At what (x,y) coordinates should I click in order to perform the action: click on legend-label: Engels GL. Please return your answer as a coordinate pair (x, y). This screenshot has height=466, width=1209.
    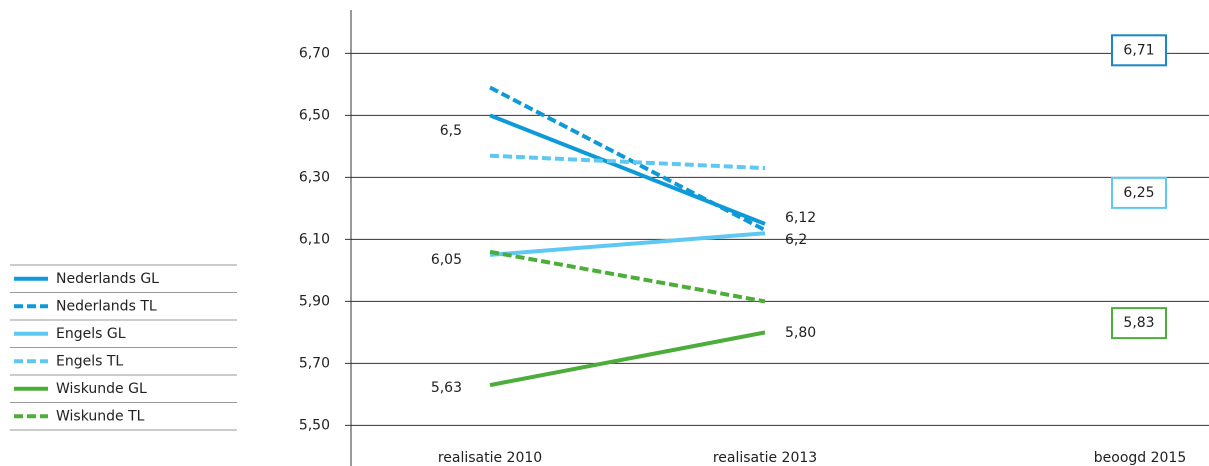
    Looking at the image, I should click on (91, 334).